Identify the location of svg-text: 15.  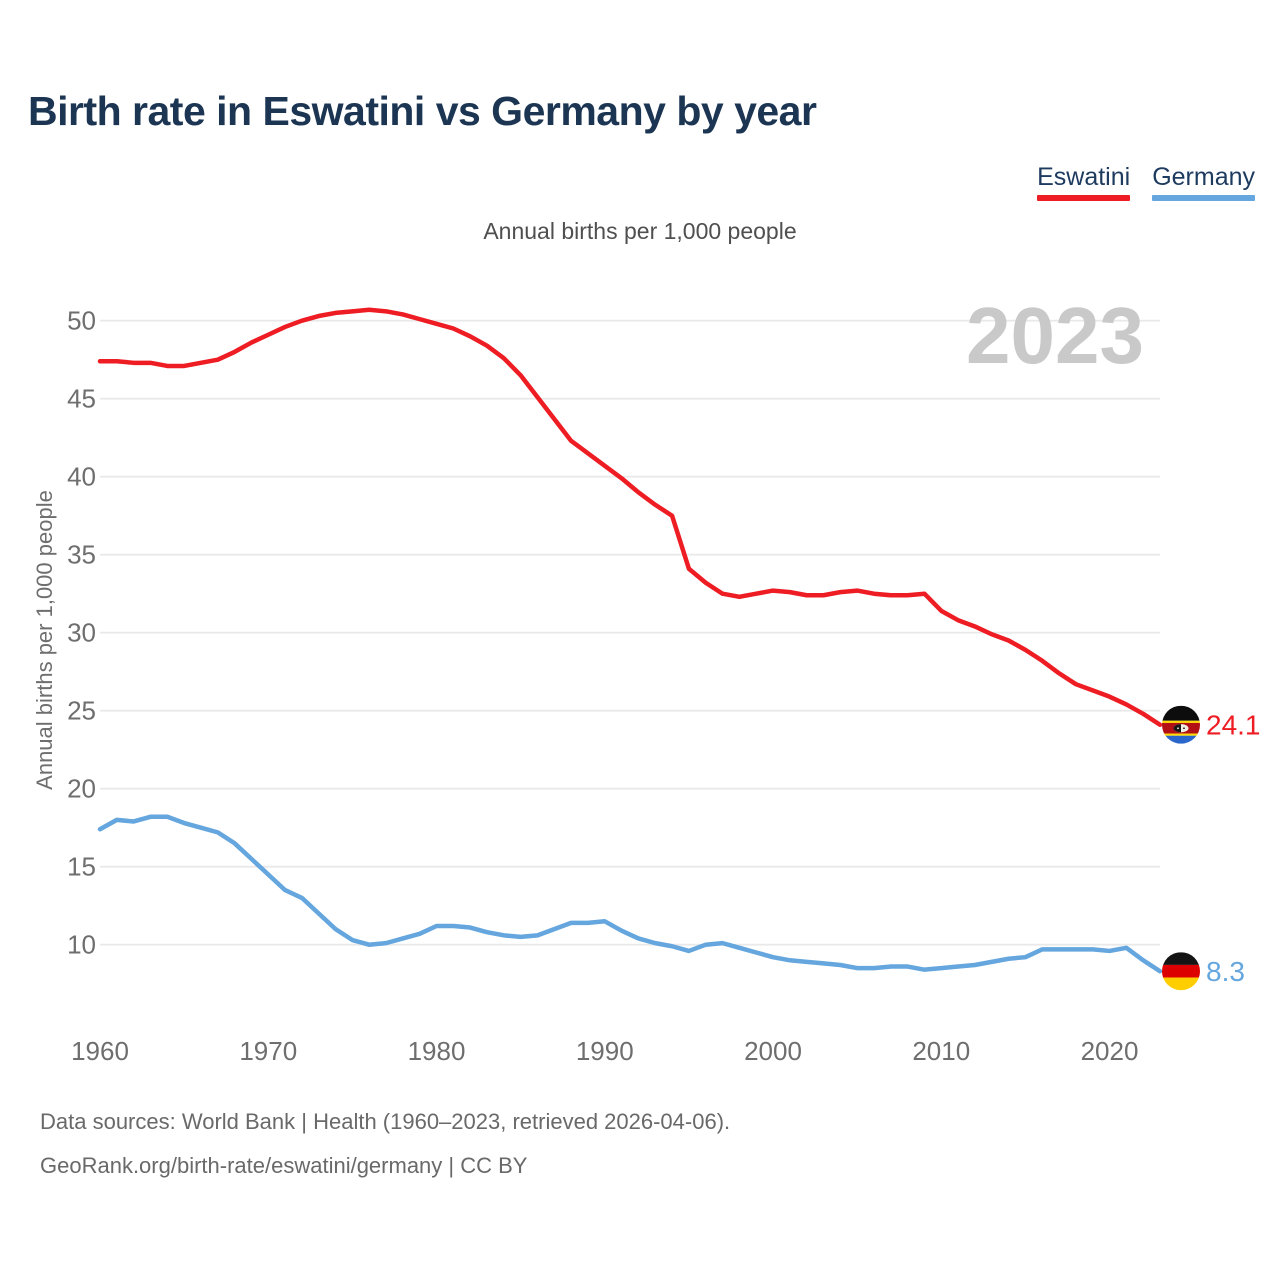
(81, 867).